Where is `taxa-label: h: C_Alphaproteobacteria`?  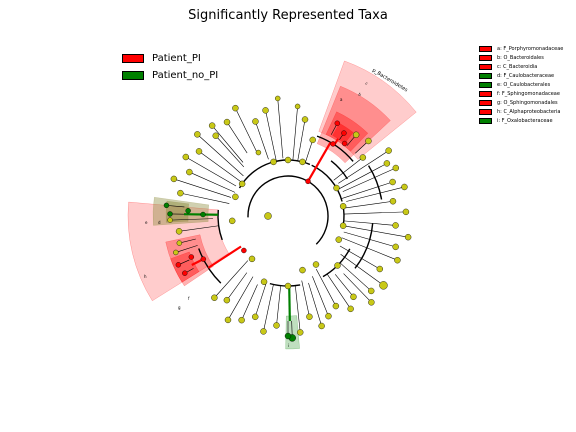 taxa-label: h: C_Alphaproteobacteria is located at coordinates (529, 111).